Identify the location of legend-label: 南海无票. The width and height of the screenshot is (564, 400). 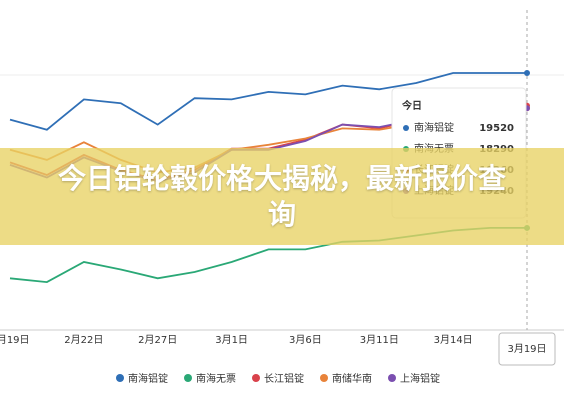
(216, 378).